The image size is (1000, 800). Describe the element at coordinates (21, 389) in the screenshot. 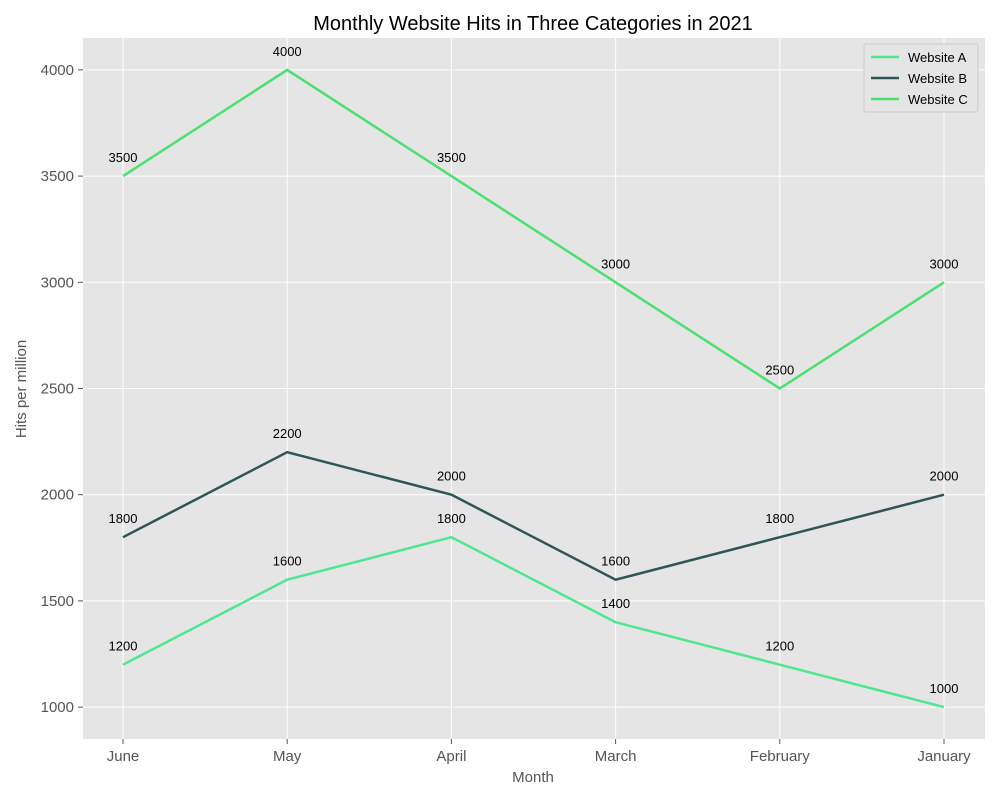

I see `y-axis-label: Hits per million` at that location.